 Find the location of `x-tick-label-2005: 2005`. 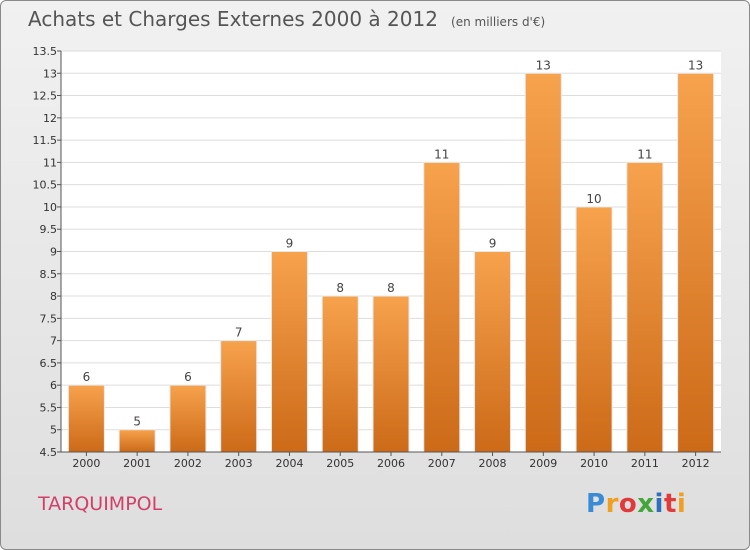

x-tick-label-2005: 2005 is located at coordinates (340, 463).